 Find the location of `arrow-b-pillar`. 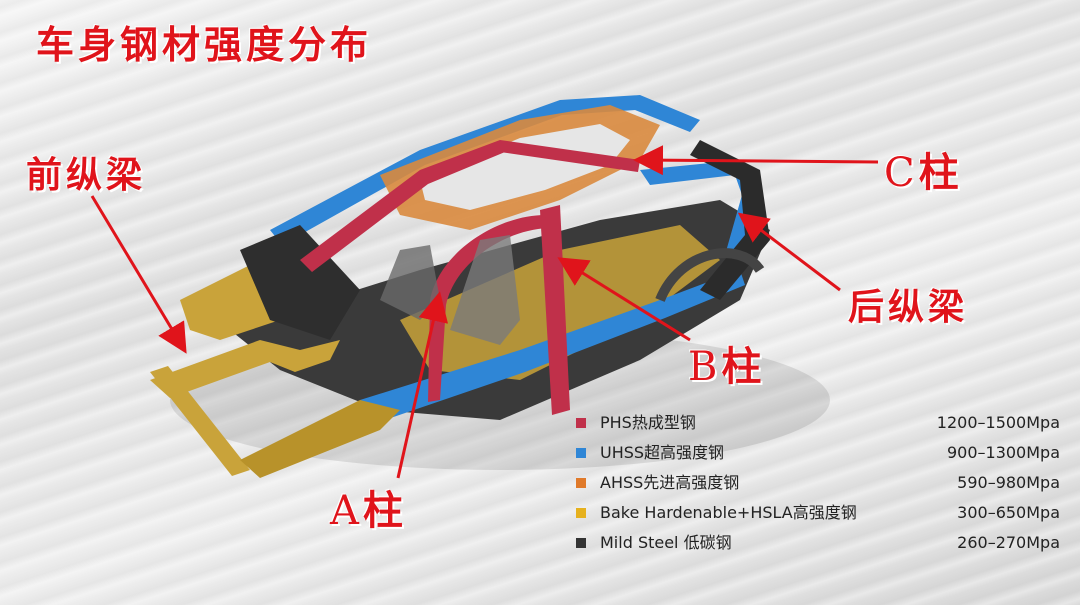

arrow-b-pillar is located at coordinates (624, 299).